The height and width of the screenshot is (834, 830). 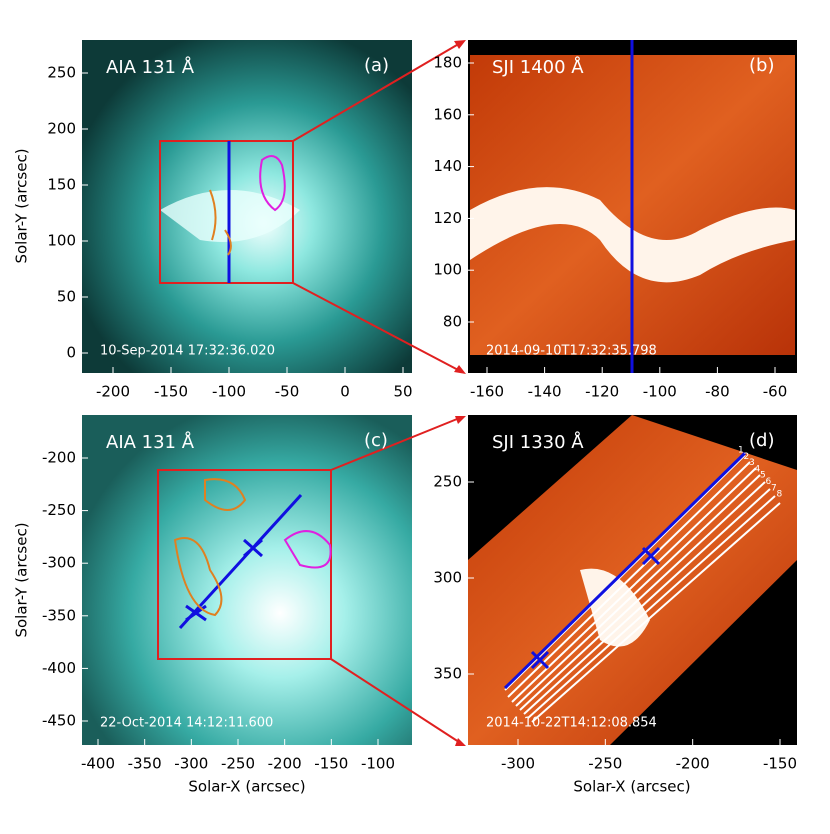 I want to click on slit-label: 3, so click(x=752, y=463).